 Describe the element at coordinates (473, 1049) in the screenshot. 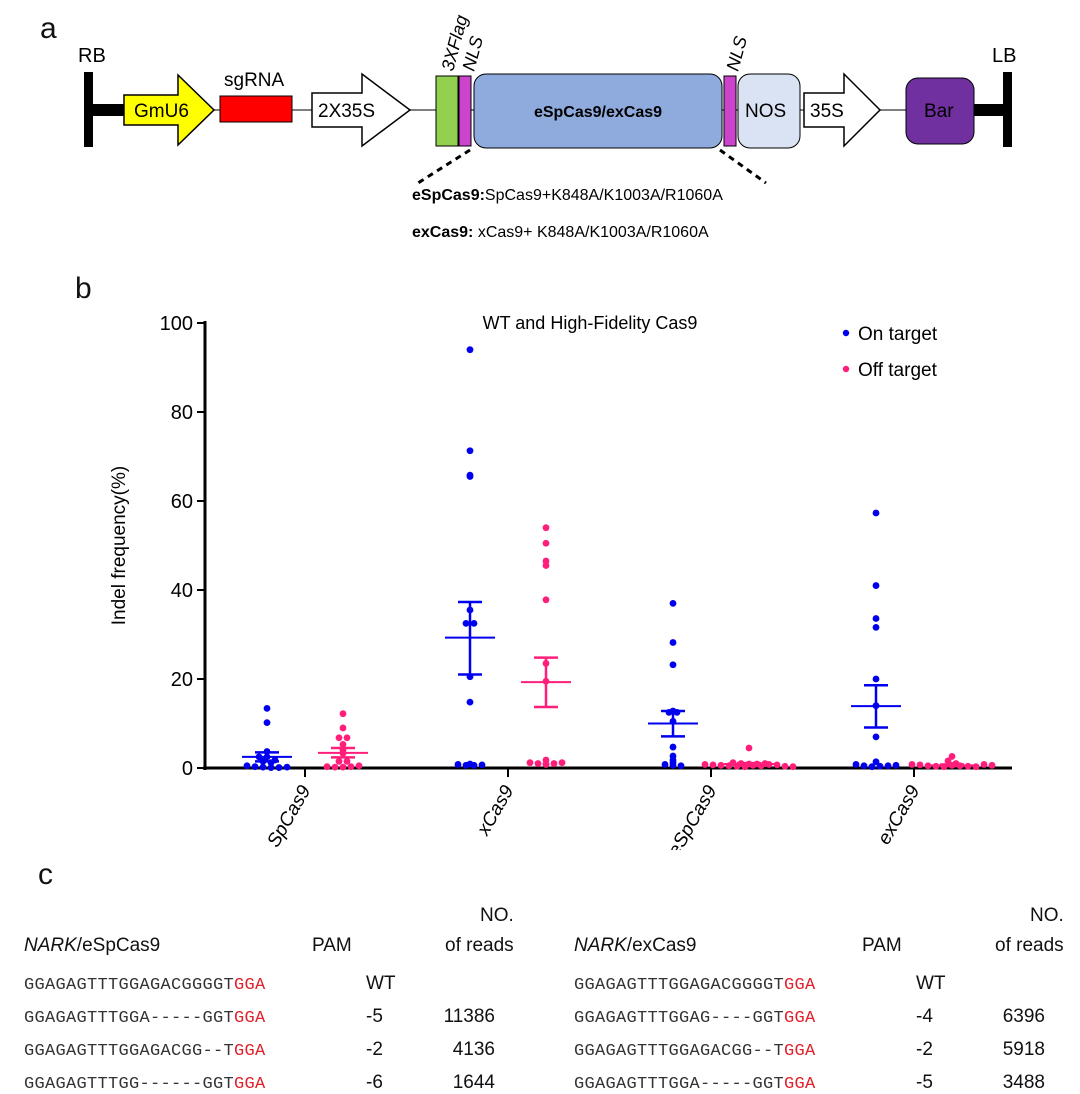

I see `text: 4136` at that location.